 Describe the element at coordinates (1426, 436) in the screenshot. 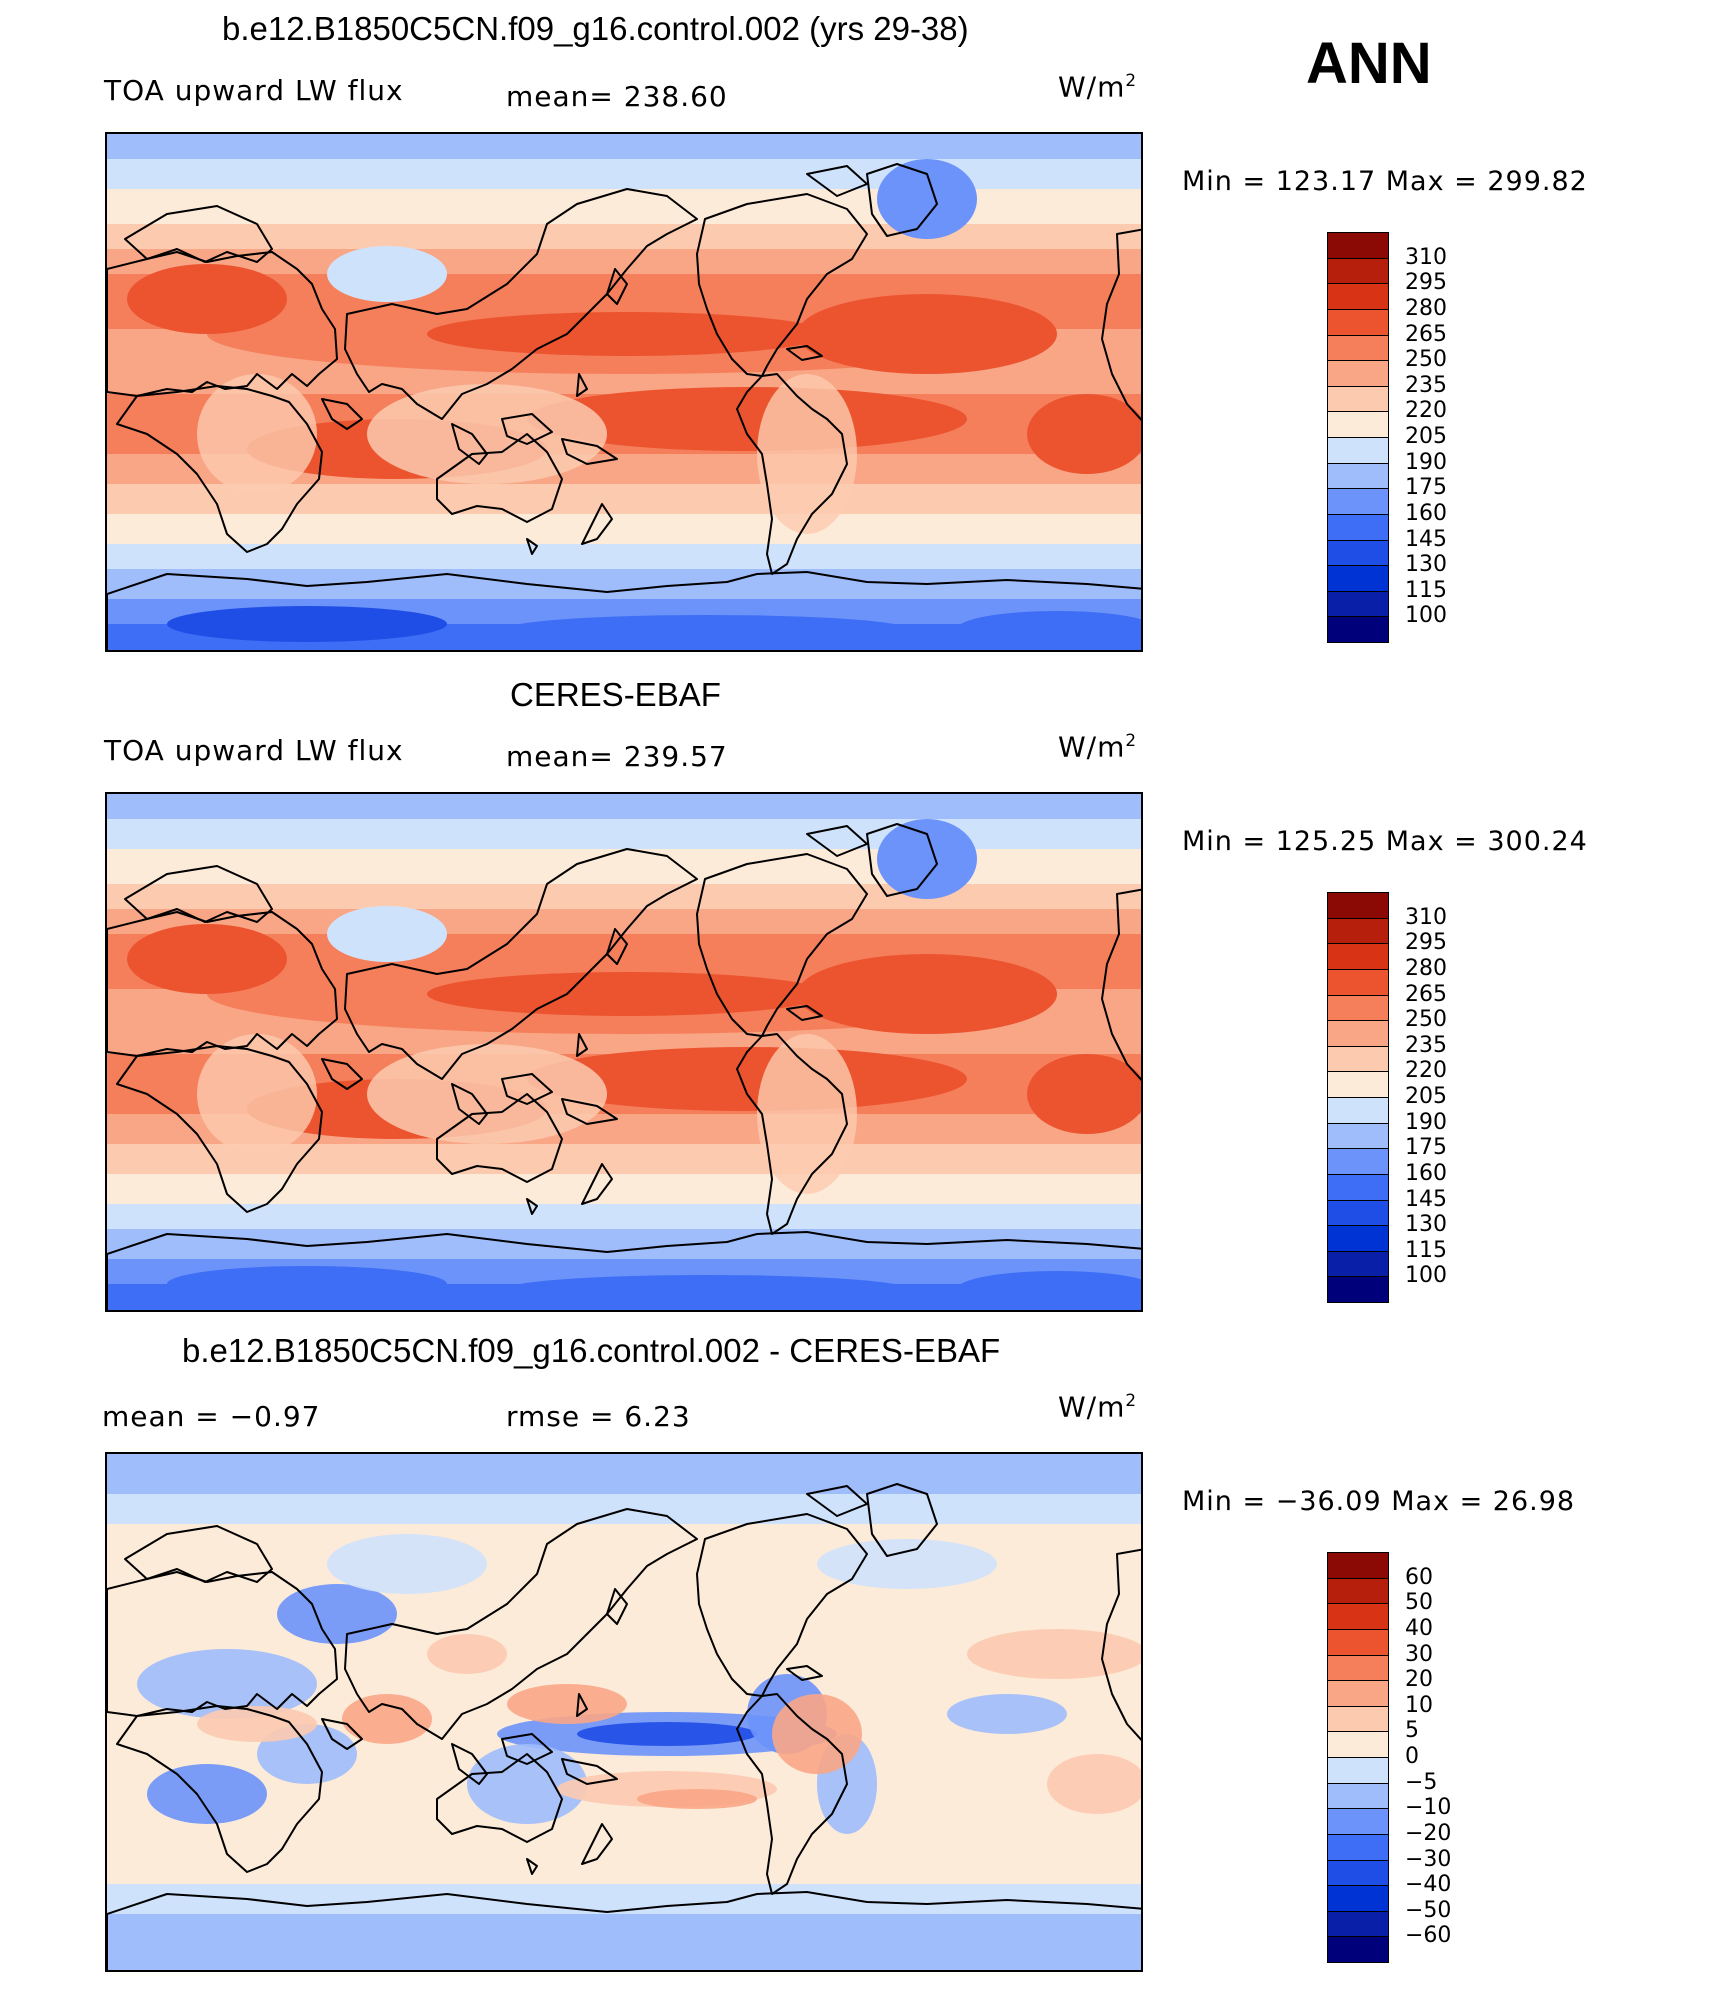

I see `panel-1-colorbar-tick: 205` at that location.